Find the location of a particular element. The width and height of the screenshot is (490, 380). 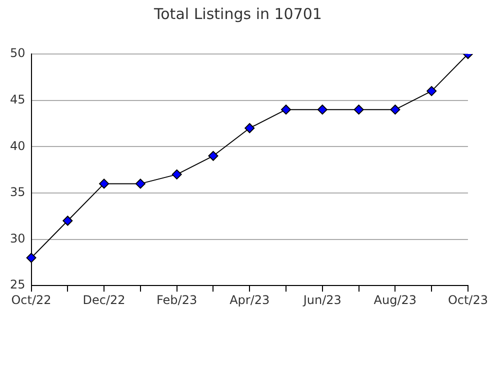

x-tick-label: Jun/23 is located at coordinates (322, 299).